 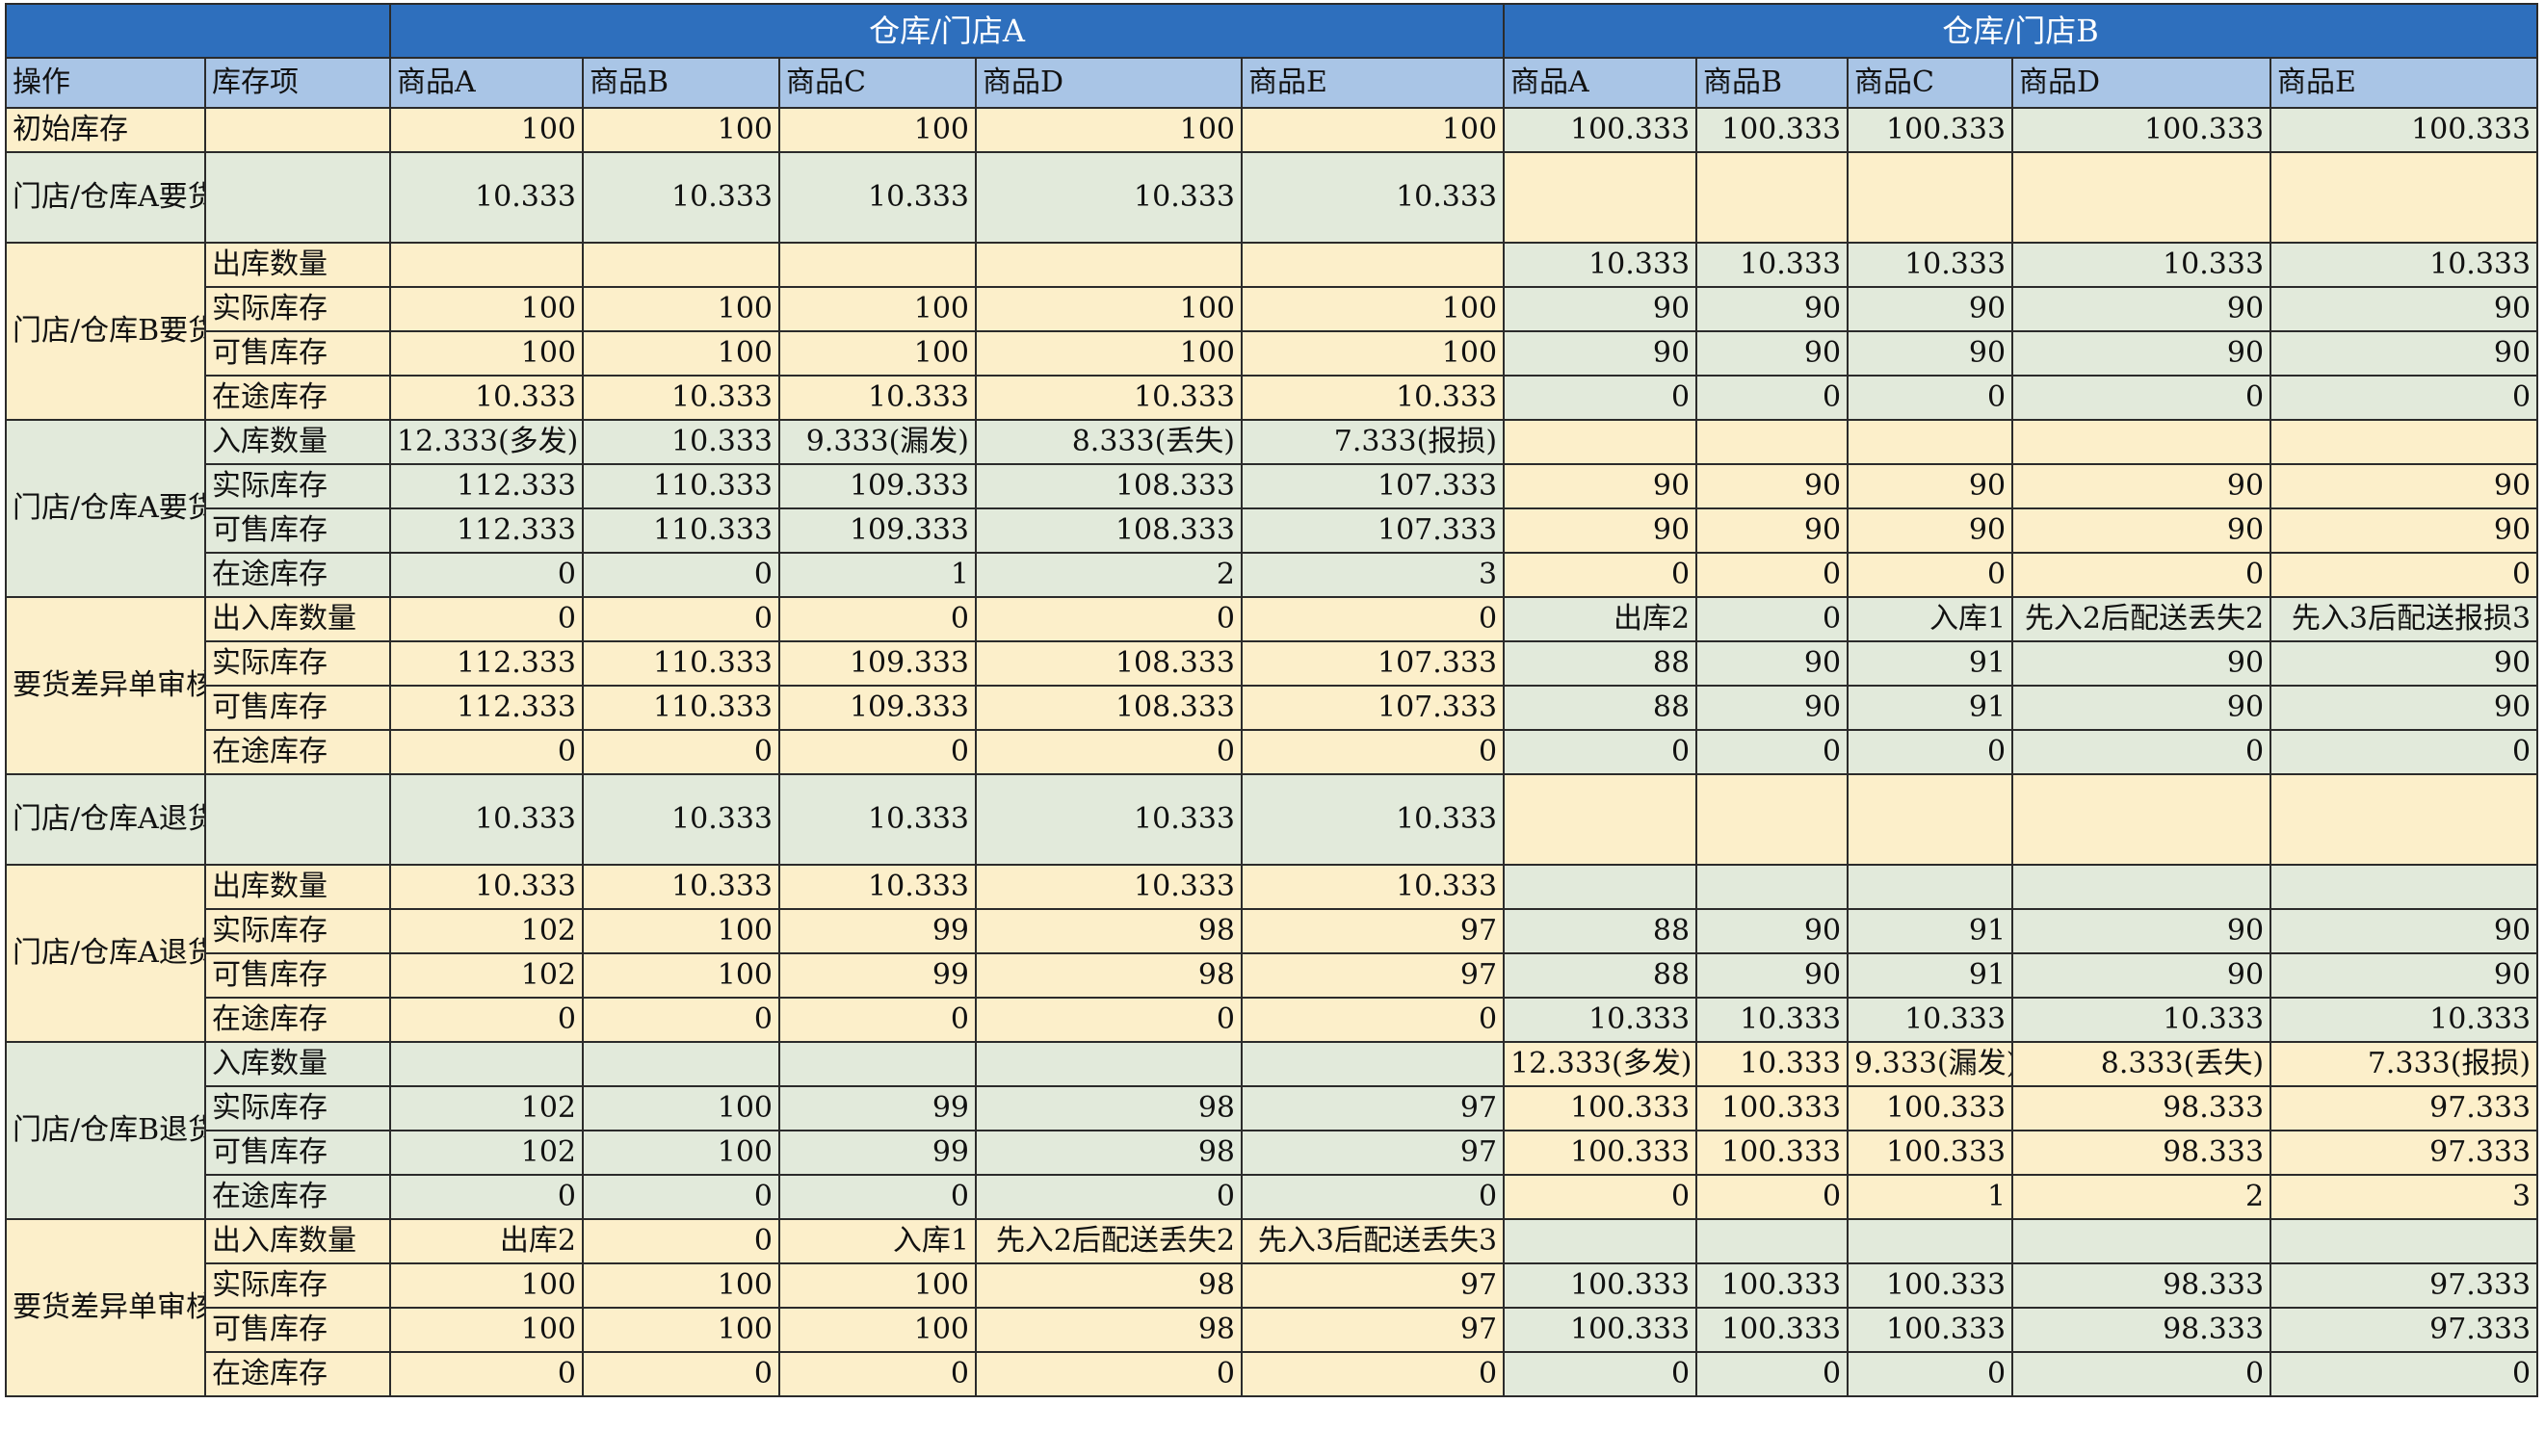 What do you see at coordinates (105, 953) in the screenshot?
I see `op-cell: 门店/仓库A退货出库` at bounding box center [105, 953].